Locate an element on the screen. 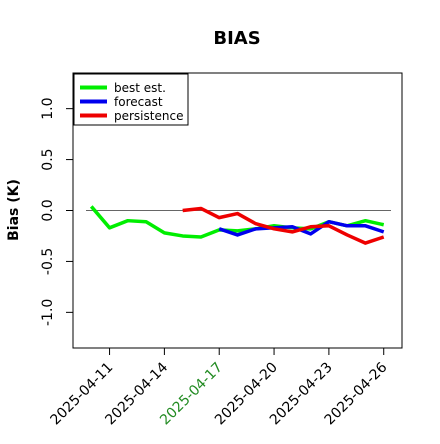 The height and width of the screenshot is (444, 440). series-line-persistence is located at coordinates (283, 225).